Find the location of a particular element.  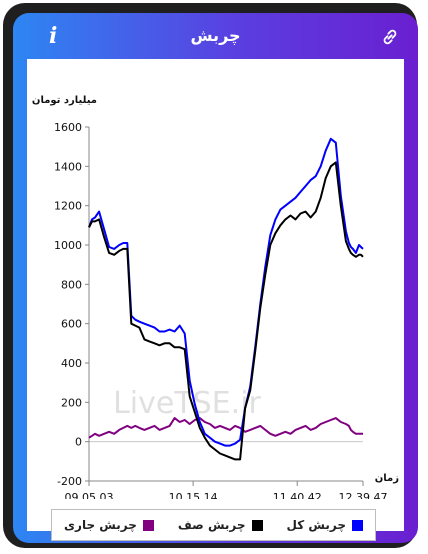

y-tick-label: 1000 is located at coordinates (68, 245).